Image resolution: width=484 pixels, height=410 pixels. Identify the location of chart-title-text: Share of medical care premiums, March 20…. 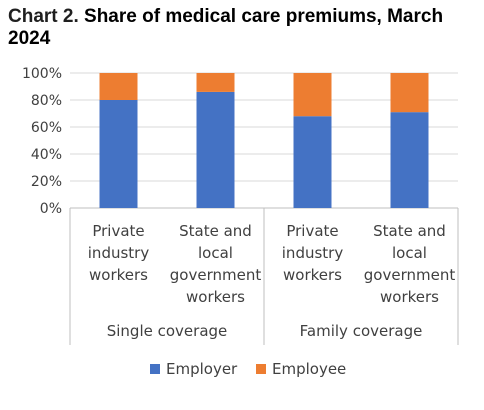
(226, 27).